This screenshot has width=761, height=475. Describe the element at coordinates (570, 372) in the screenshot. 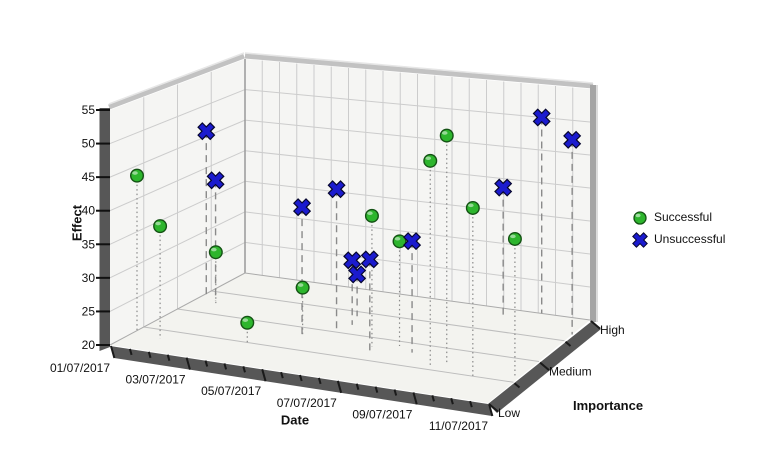

I see `y-tick-label: Medium` at that location.